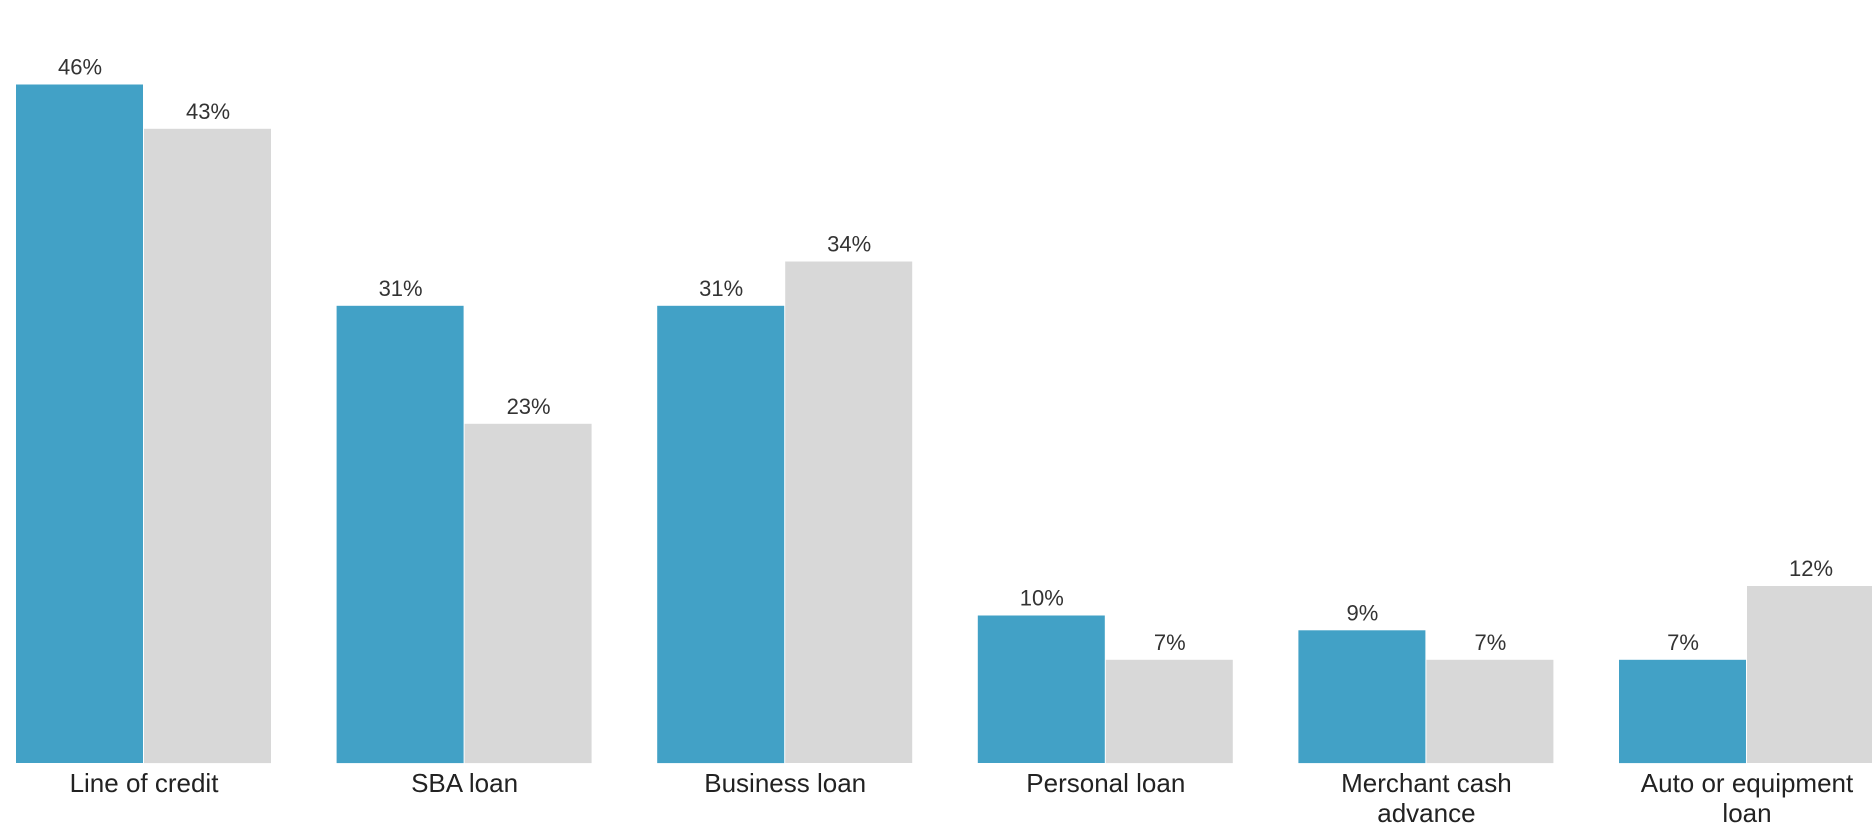  I want to click on category-label-0: Line of credit, so click(145, 783).